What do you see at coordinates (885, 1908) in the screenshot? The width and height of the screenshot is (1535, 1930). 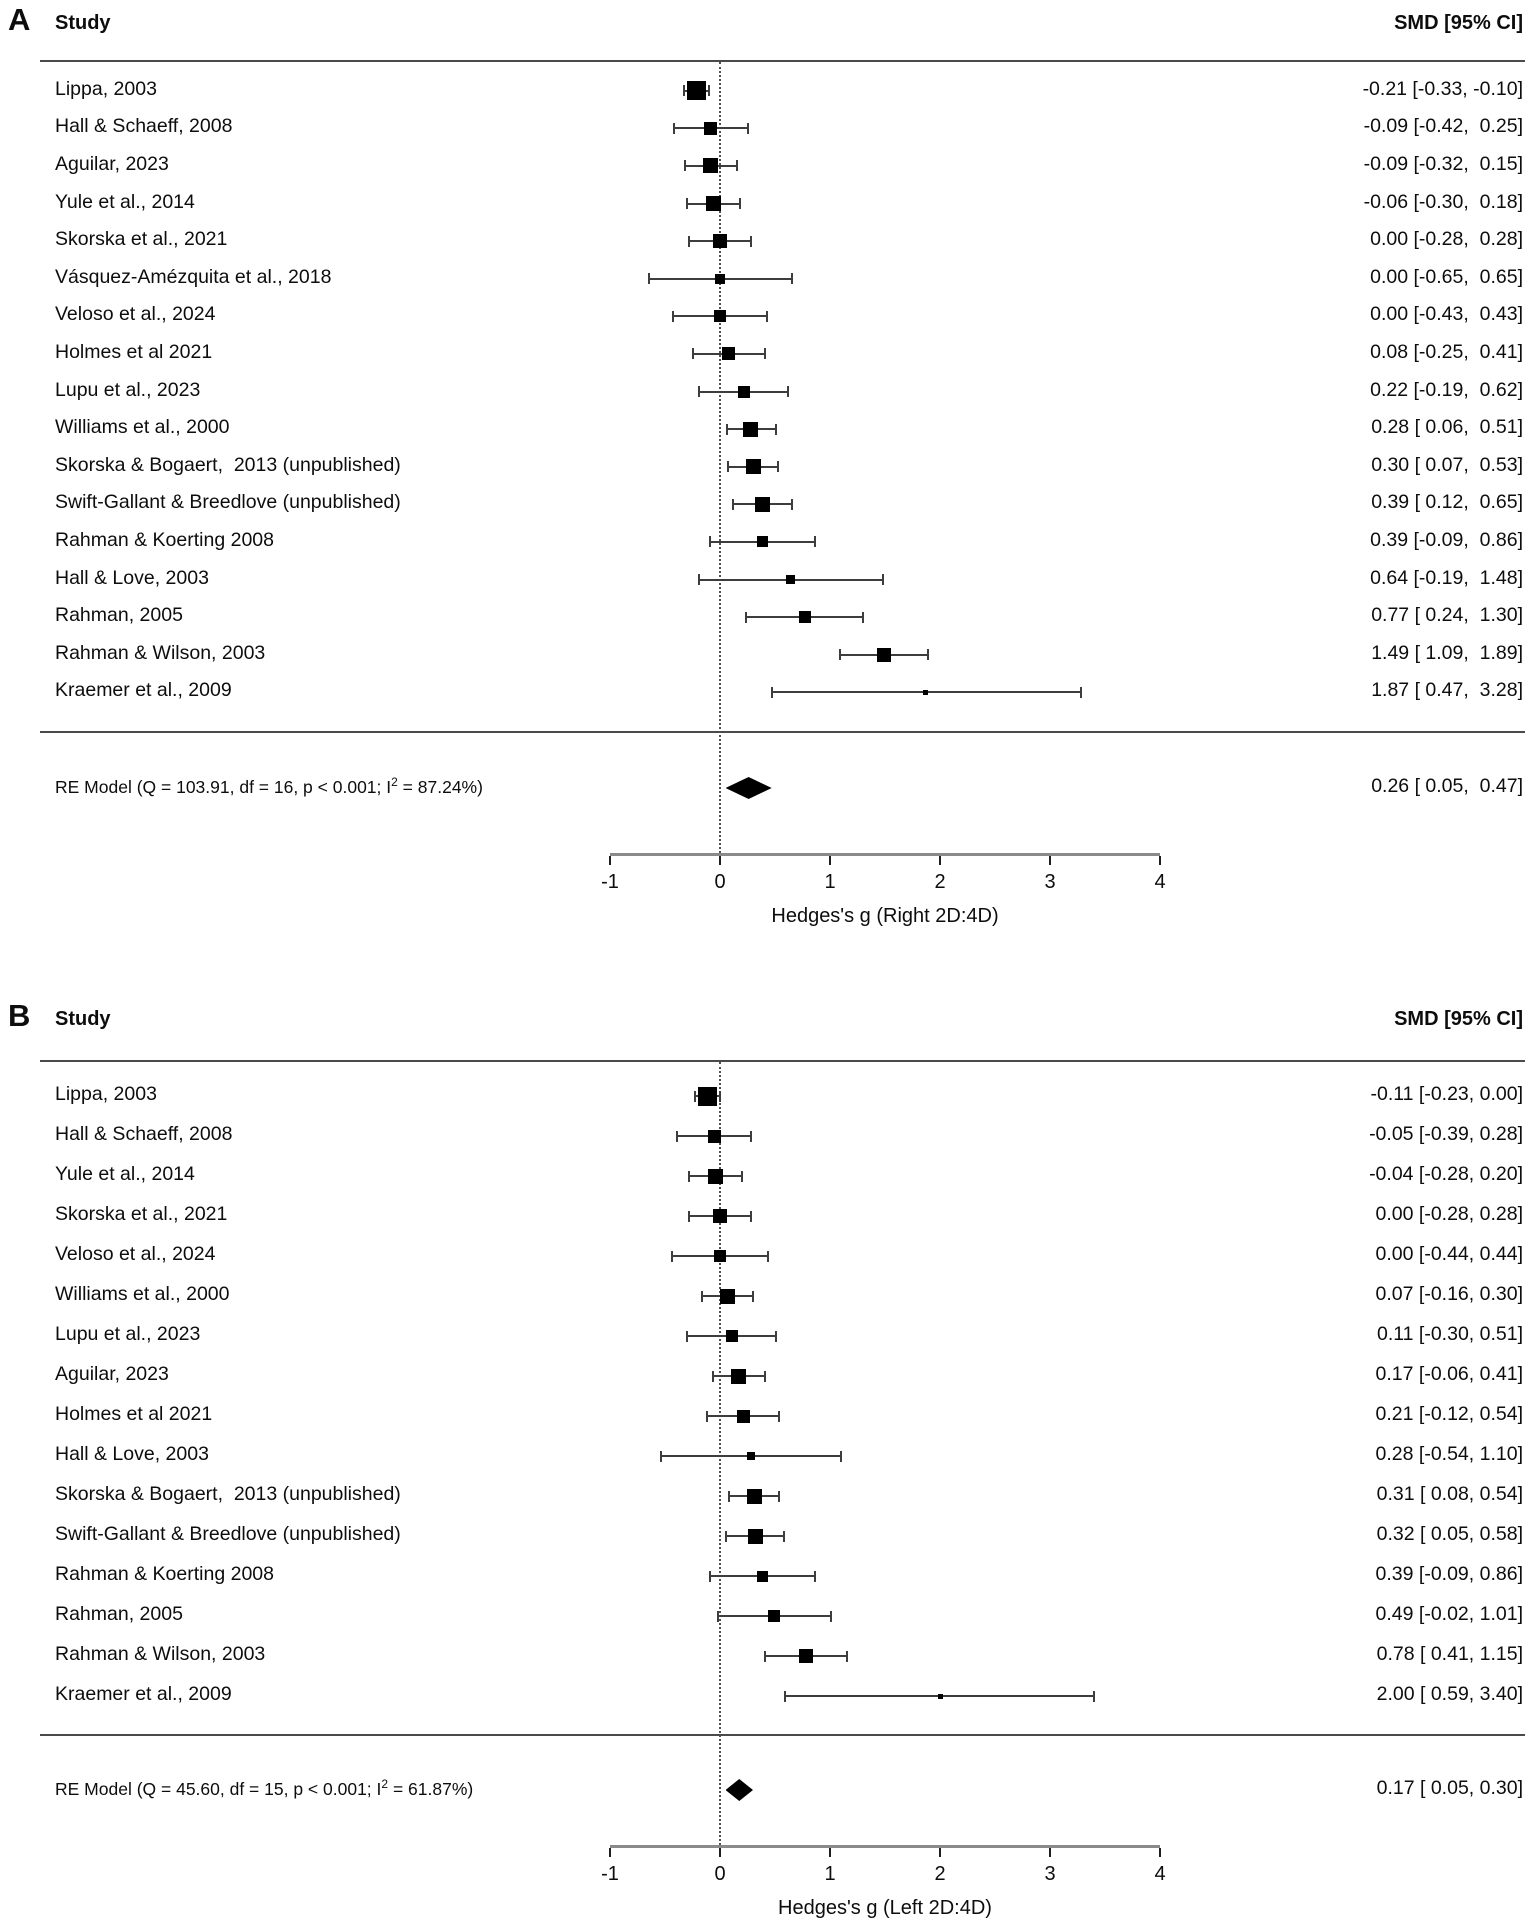 I see `x-axis-title: Hedges's g (Left 2D:4D)` at bounding box center [885, 1908].